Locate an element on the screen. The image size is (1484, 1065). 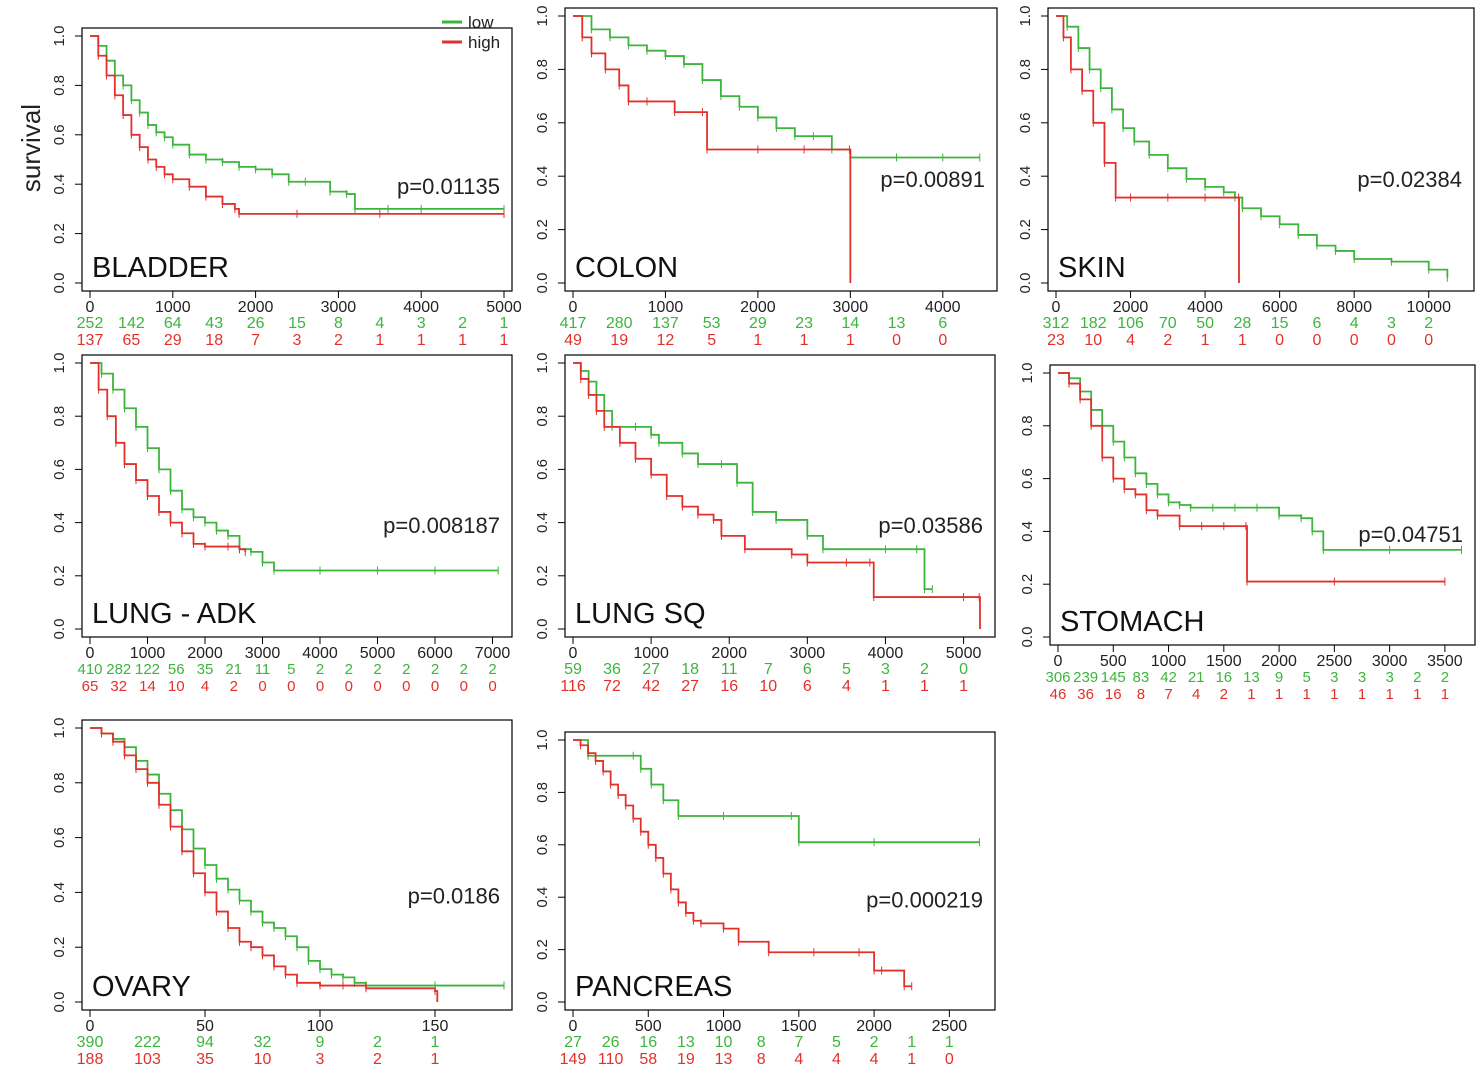
panel-title: COLON is located at coordinates (626, 268).